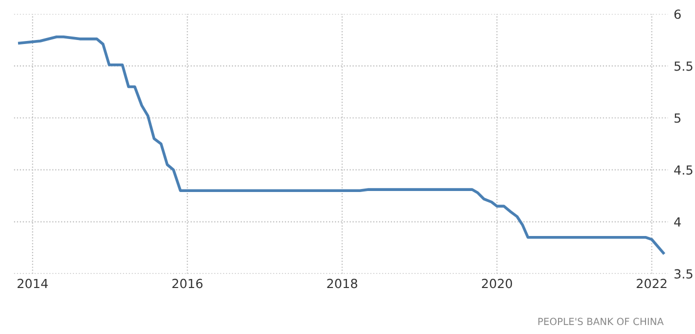 The image size is (695, 334). I want to click on y-tick-label: 3.5, so click(683, 274).